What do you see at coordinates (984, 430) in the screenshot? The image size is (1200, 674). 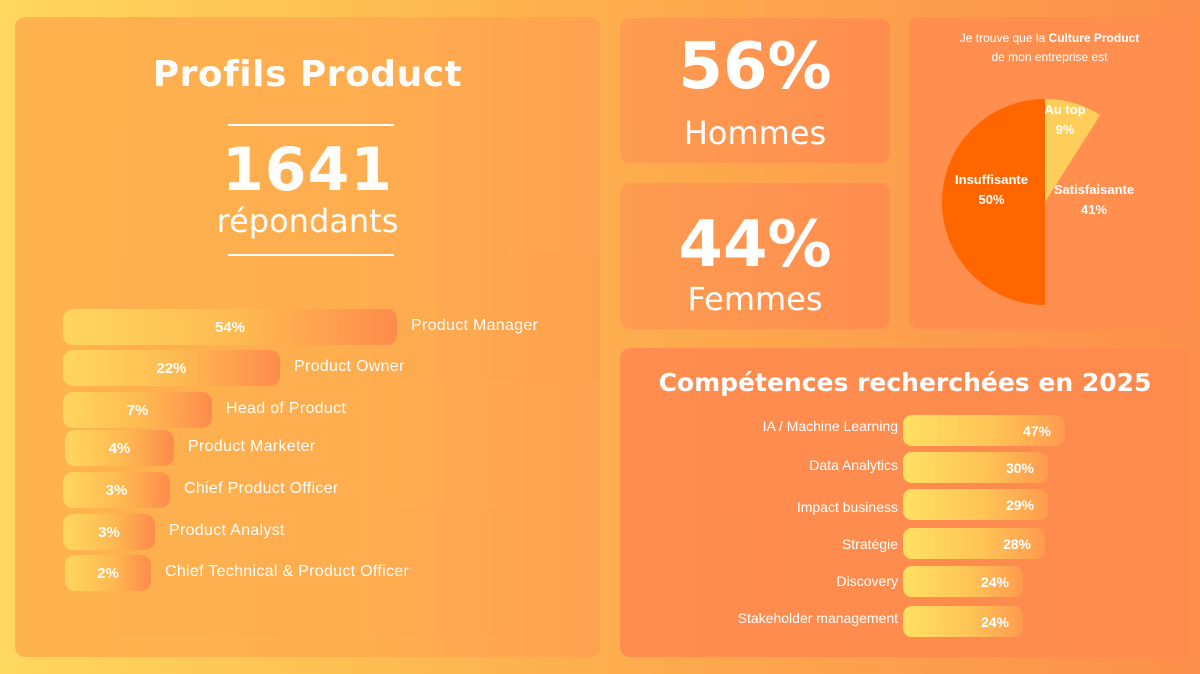 I see `skill-bar-ia-machine-learning: 47%` at bounding box center [984, 430].